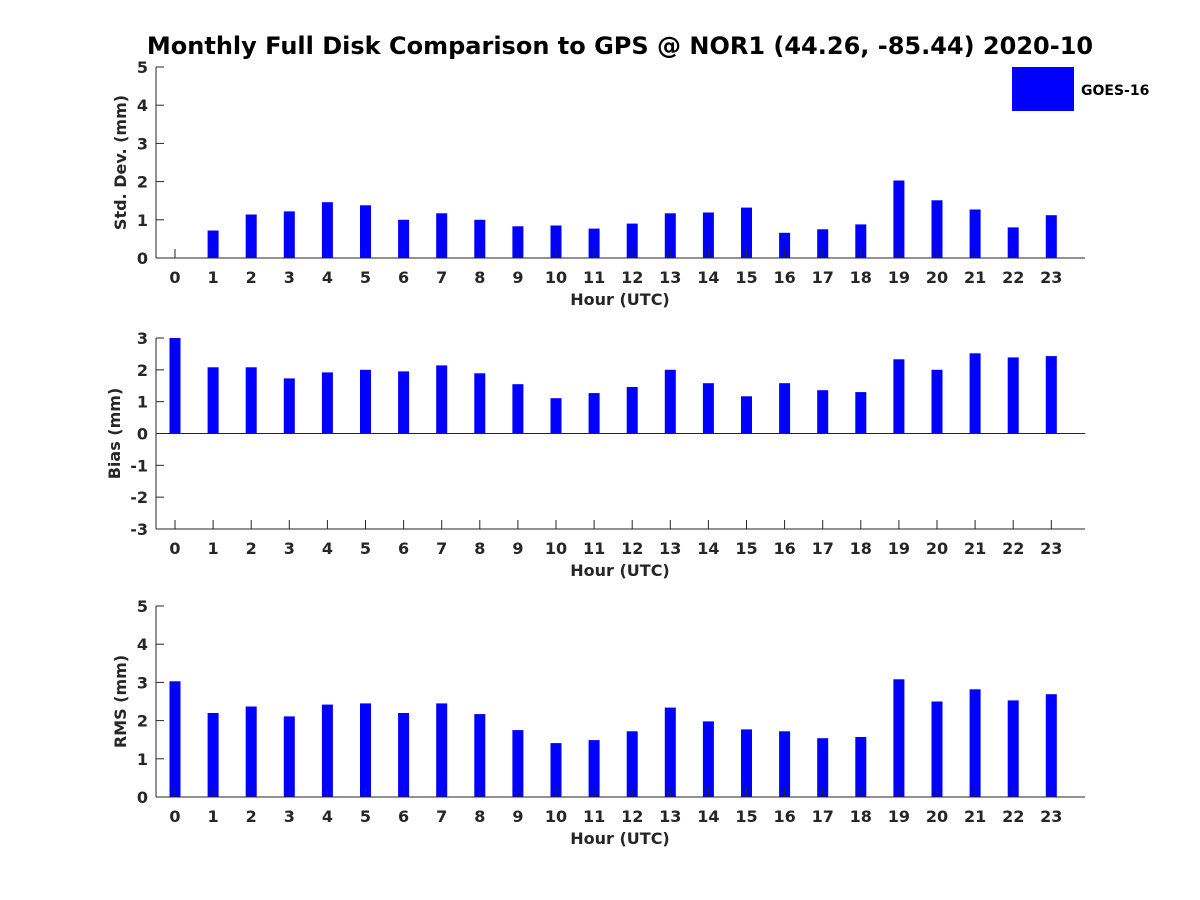 The image size is (1200, 900). I want to click on rms-x-tick-label: 19, so click(899, 816).